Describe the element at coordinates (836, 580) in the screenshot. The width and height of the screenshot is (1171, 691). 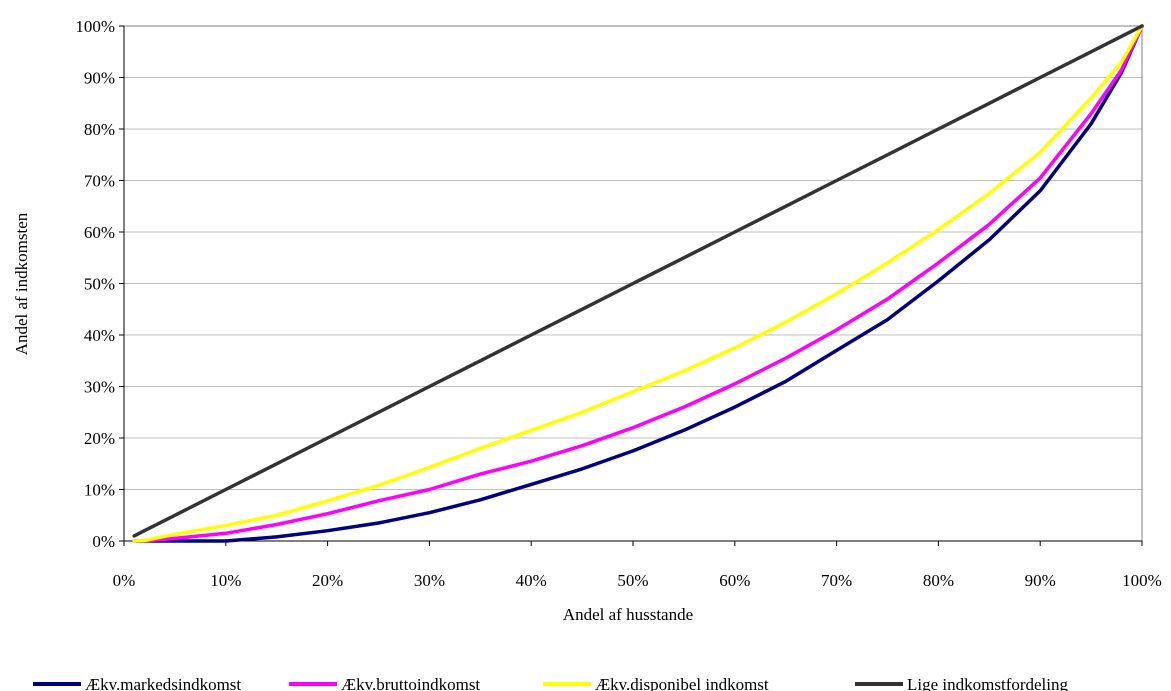
I see `x-tick-label: 70%` at that location.